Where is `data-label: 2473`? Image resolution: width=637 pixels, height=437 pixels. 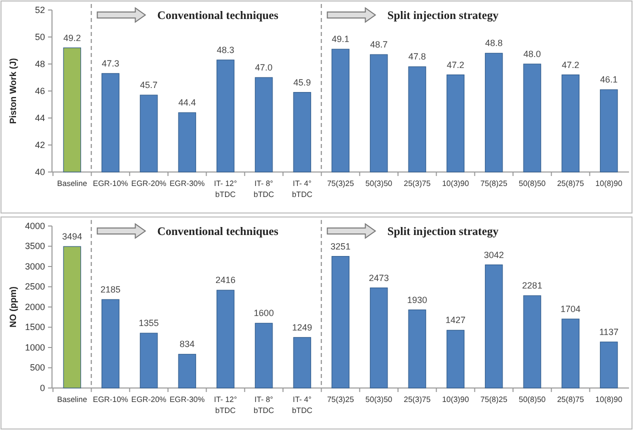
data-label: 2473 is located at coordinates (378, 277).